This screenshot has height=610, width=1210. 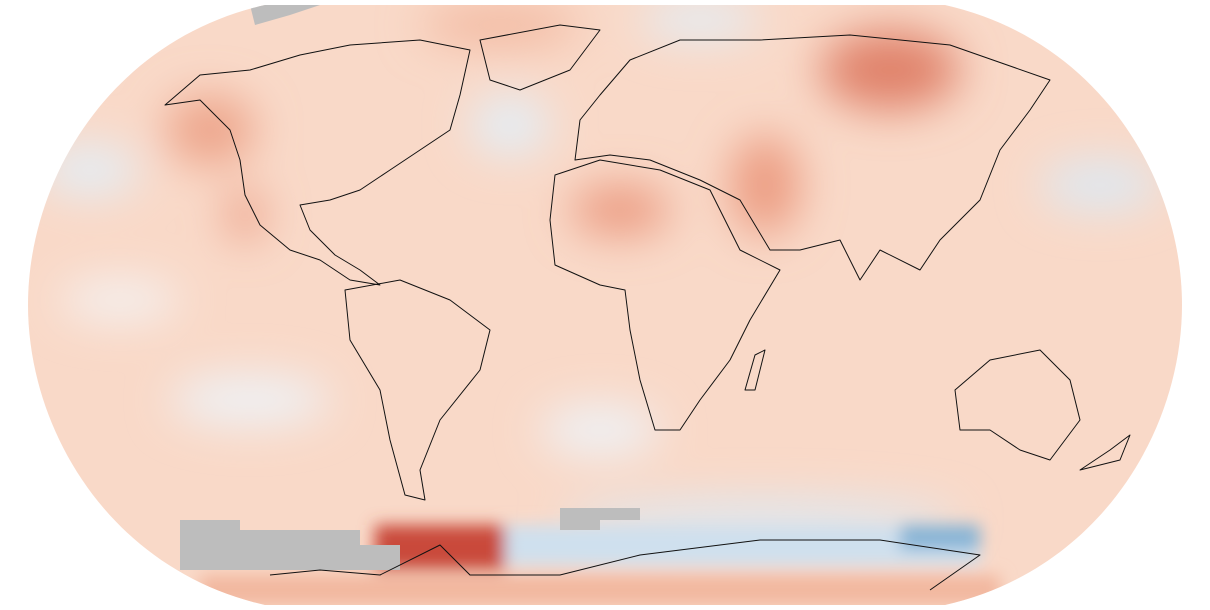 I want to click on south-america, so click(x=417, y=390).